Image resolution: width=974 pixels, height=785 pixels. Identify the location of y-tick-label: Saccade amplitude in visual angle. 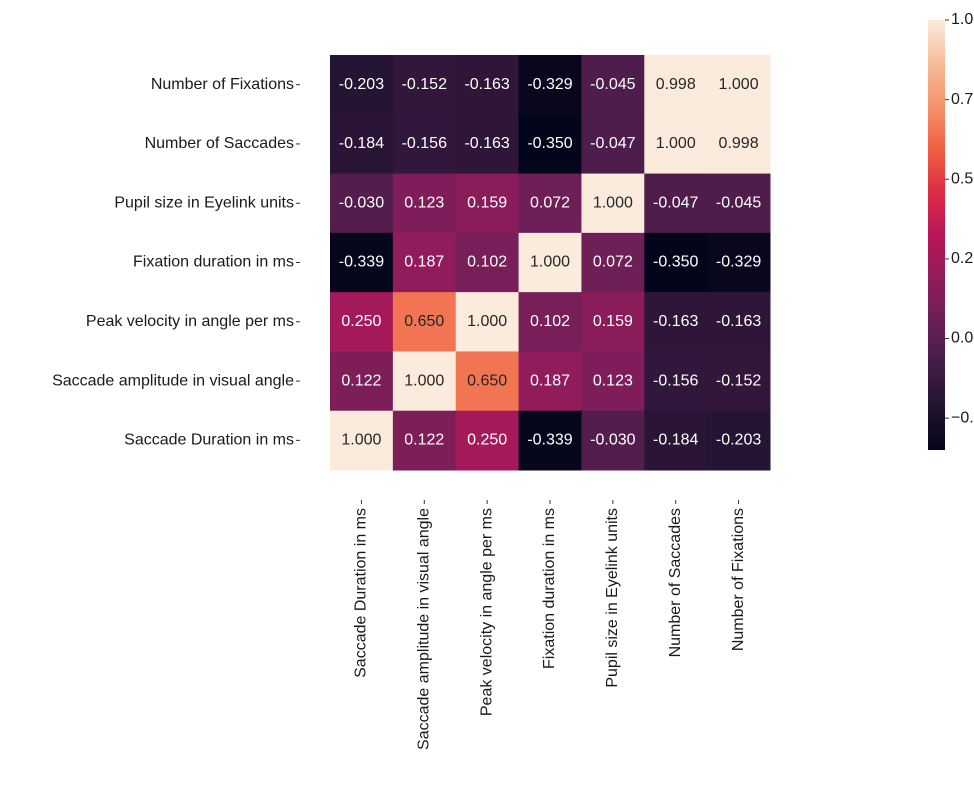
(173, 380).